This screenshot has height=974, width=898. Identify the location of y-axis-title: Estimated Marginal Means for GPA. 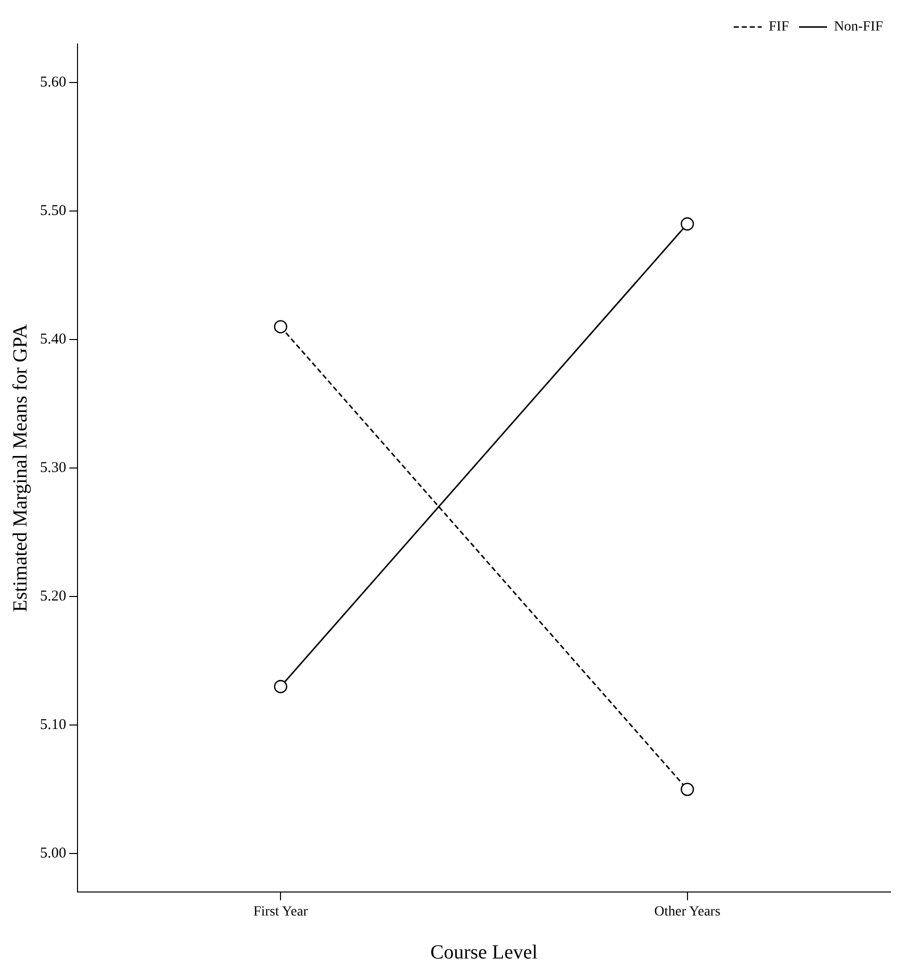
(20, 468).